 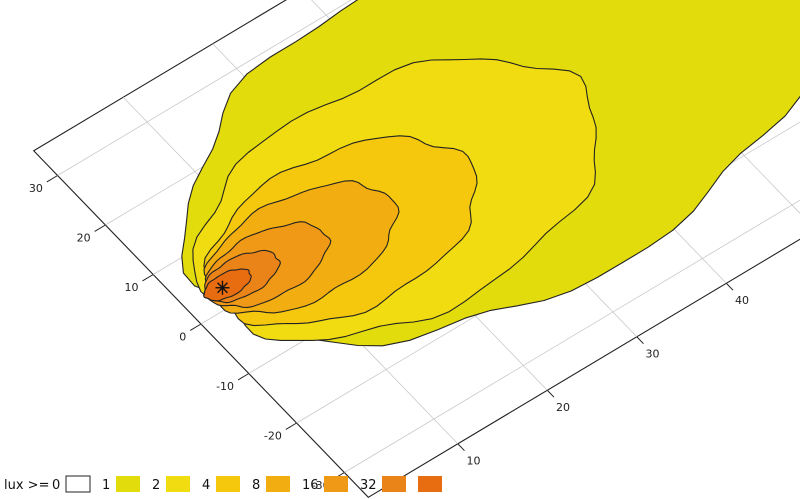 I want to click on legend-prefix: lux >=, so click(x=26, y=485).